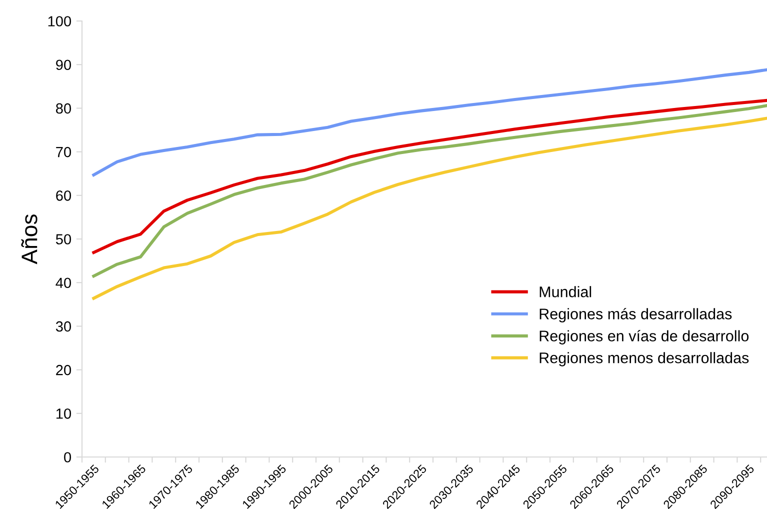 This screenshot has height=509, width=767. What do you see at coordinates (644, 359) in the screenshot?
I see `legend-label: Regiones menos desarrolladas` at bounding box center [644, 359].